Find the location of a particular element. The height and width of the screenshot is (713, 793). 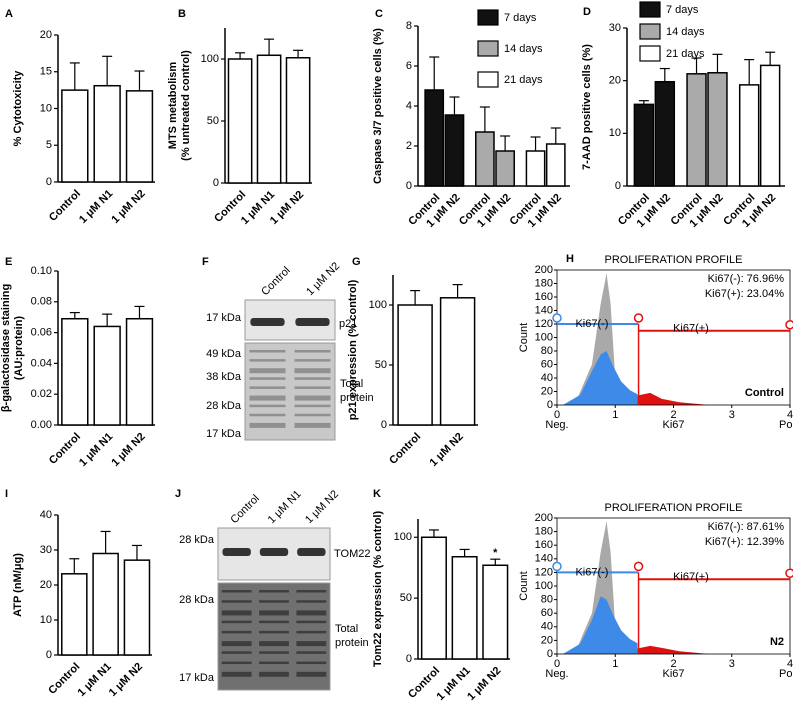

y-axis-label: % Cytotoxicity is located at coordinates (18, 108).